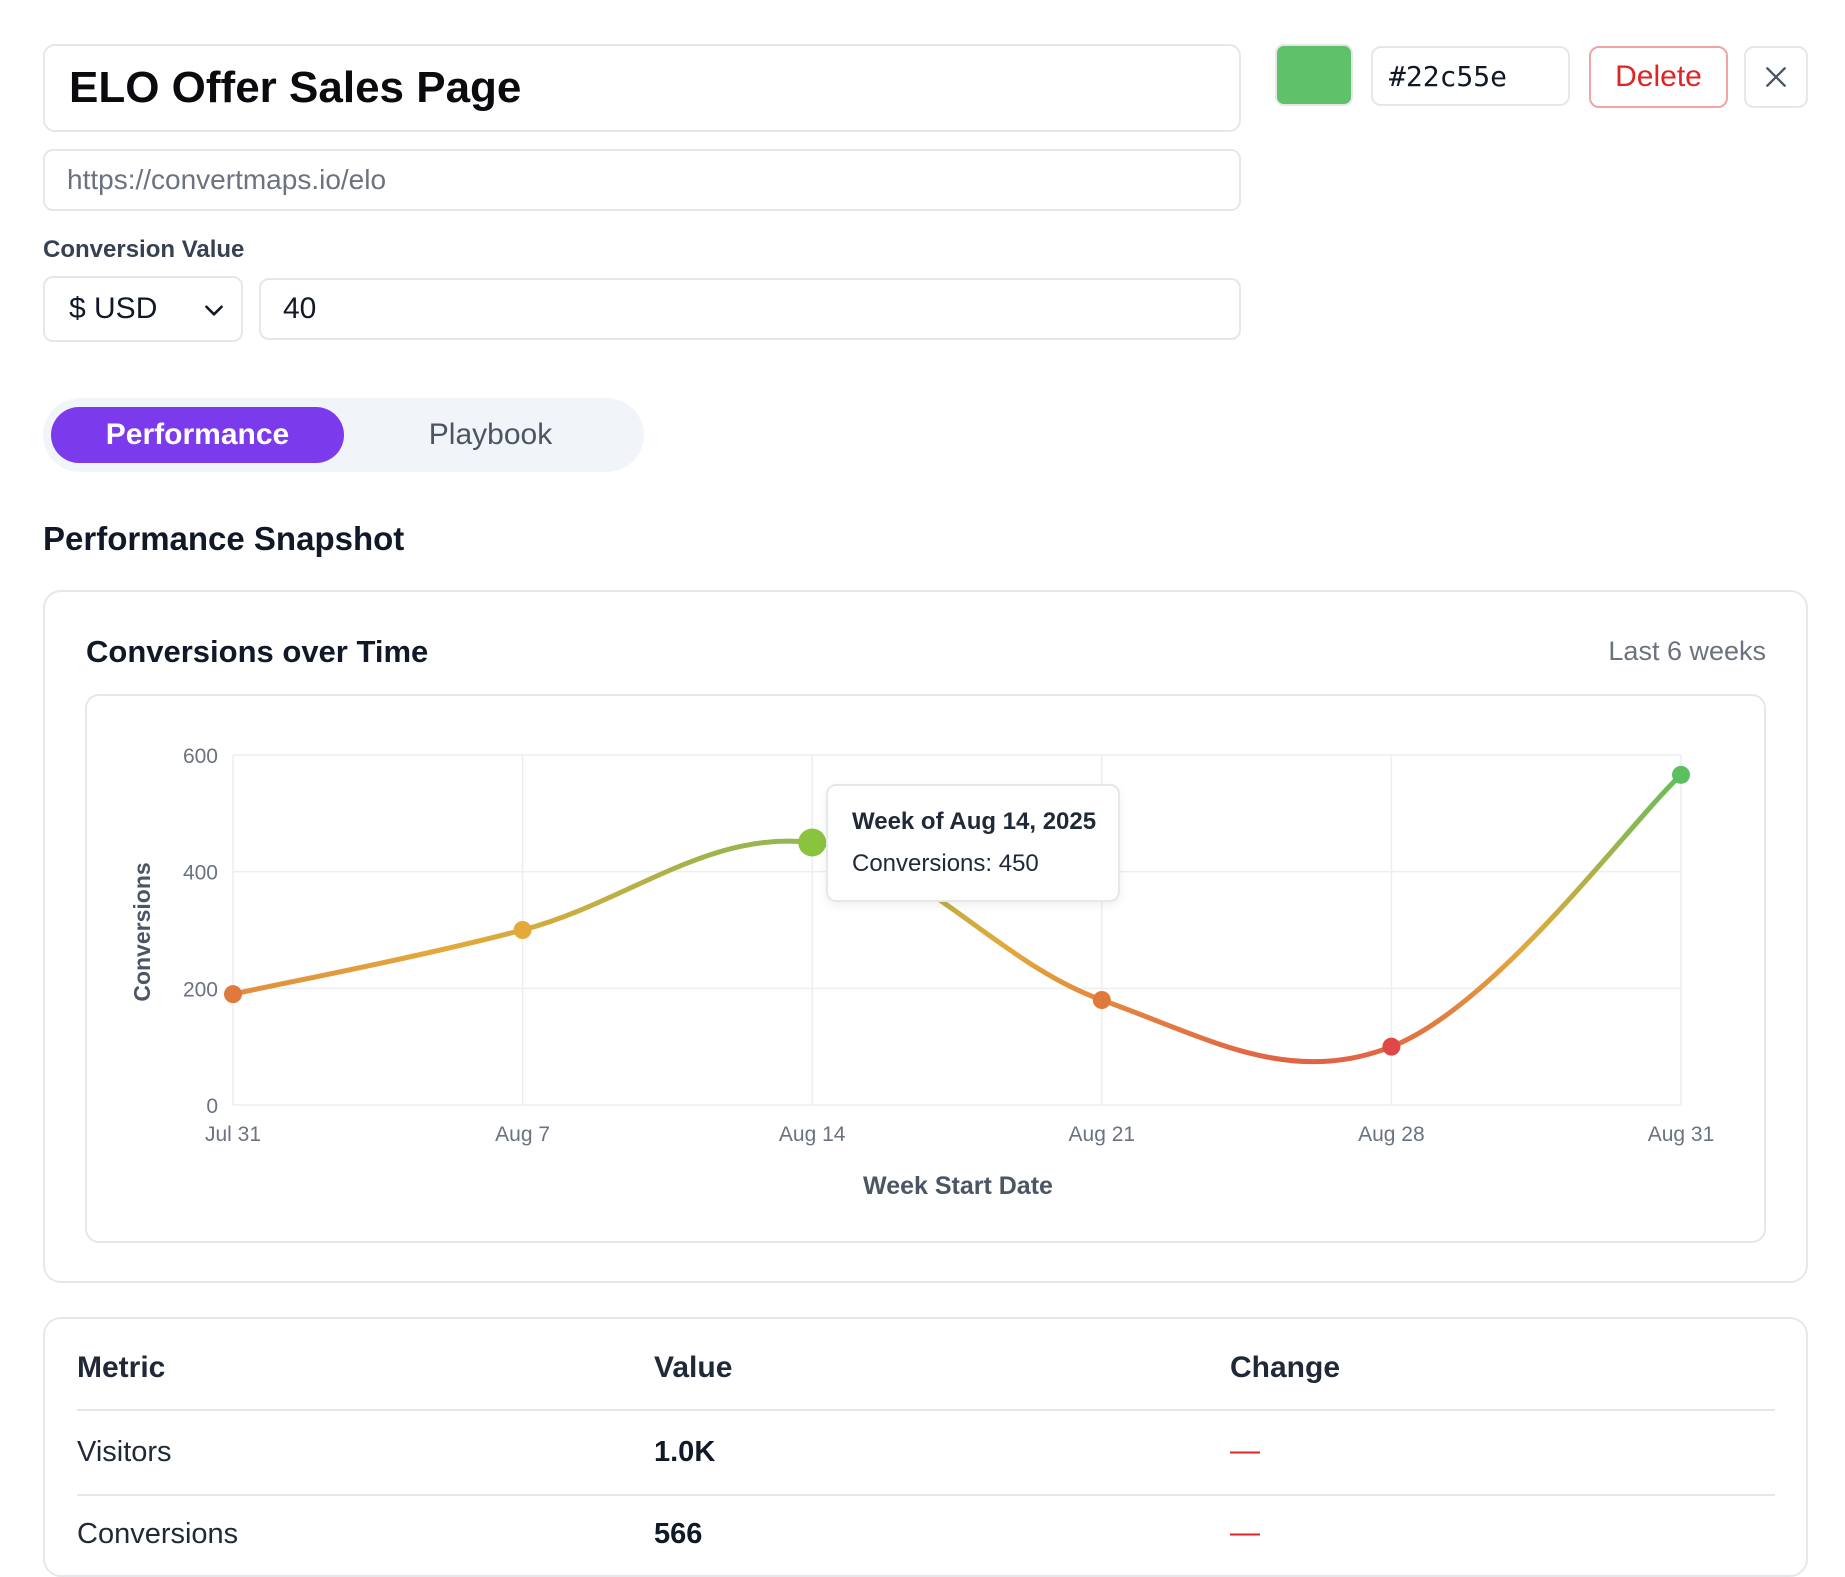 The height and width of the screenshot is (1577, 1845). I want to click on color-hex-input: #22c55e, so click(1470, 76).